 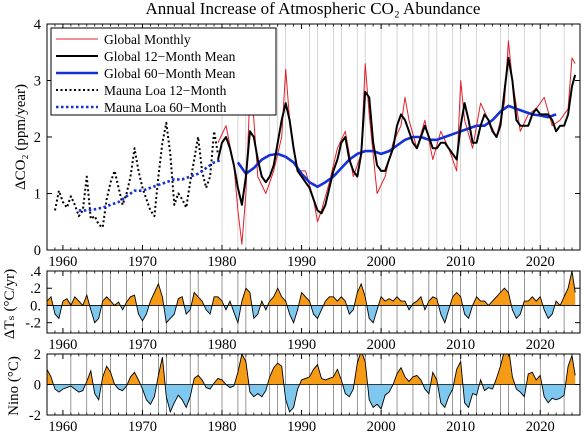 I want to click on y-tick-label: 0., so click(x=35, y=306).